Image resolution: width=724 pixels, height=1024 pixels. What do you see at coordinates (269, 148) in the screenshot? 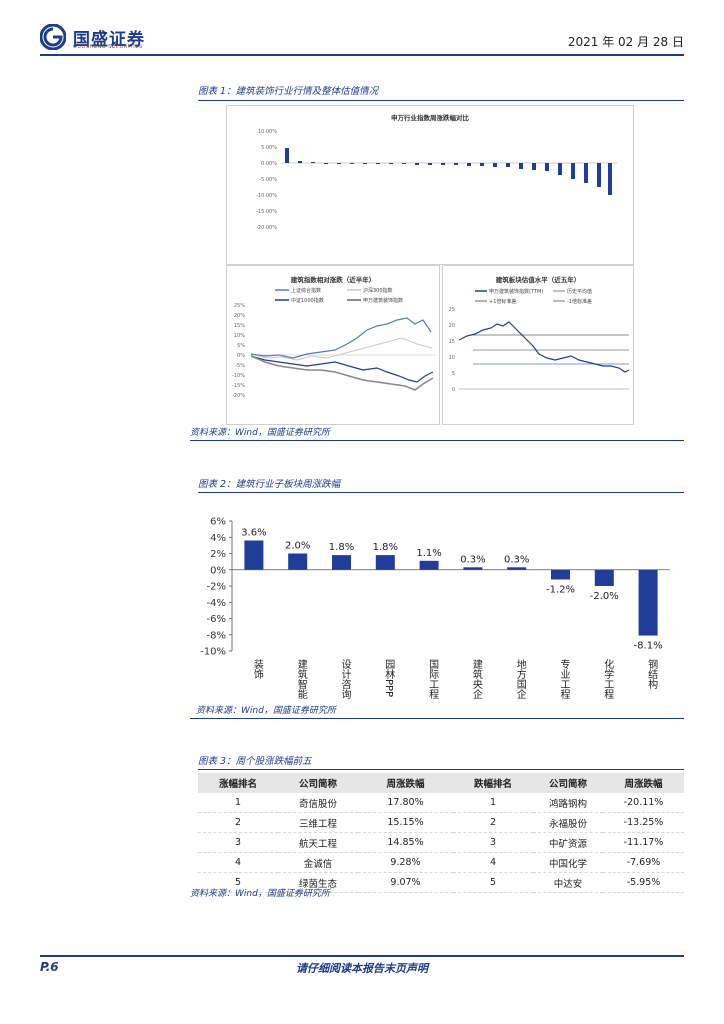
I see `industry-ytick: 5.00%` at bounding box center [269, 148].